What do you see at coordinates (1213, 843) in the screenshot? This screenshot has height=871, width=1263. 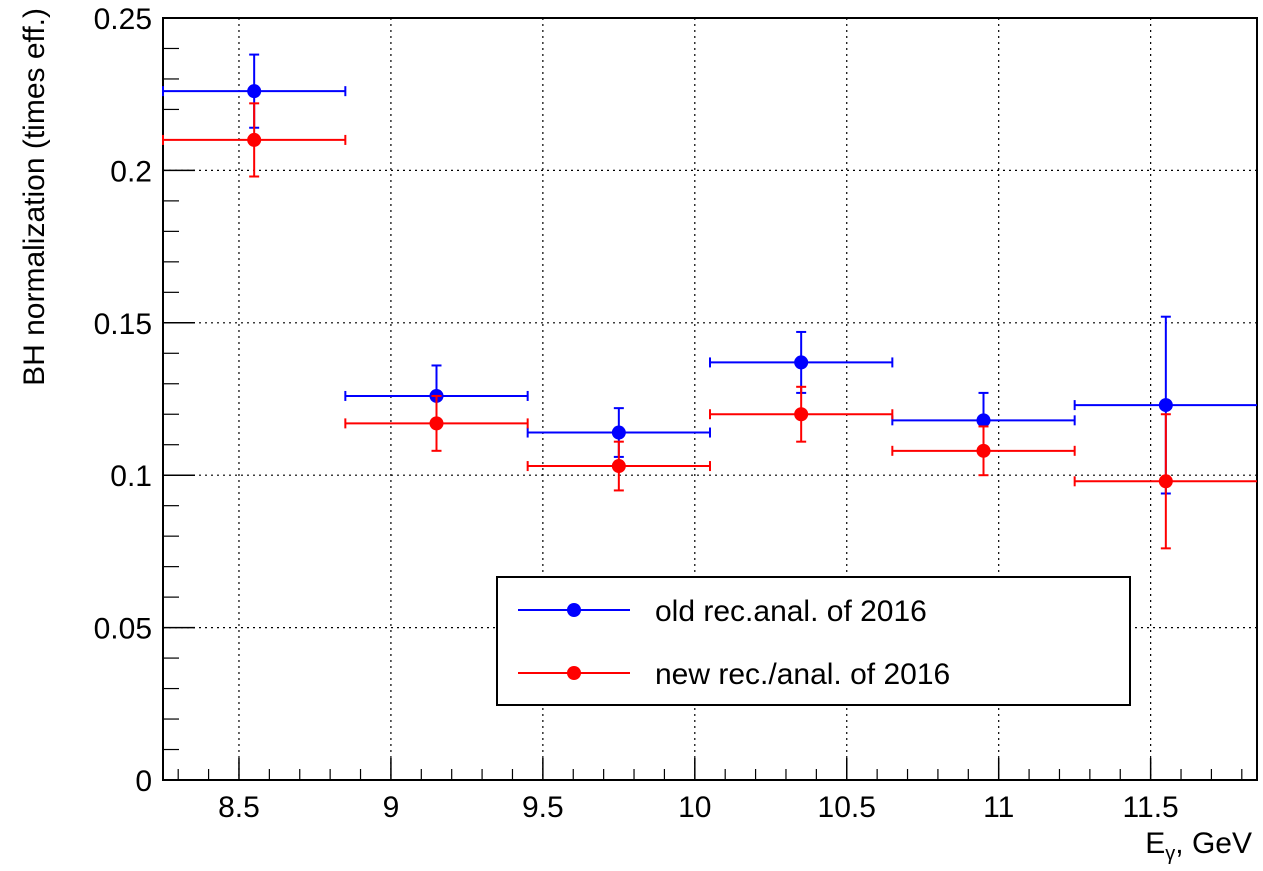 I see `x-axis-title-suffix: , GeV` at bounding box center [1213, 843].